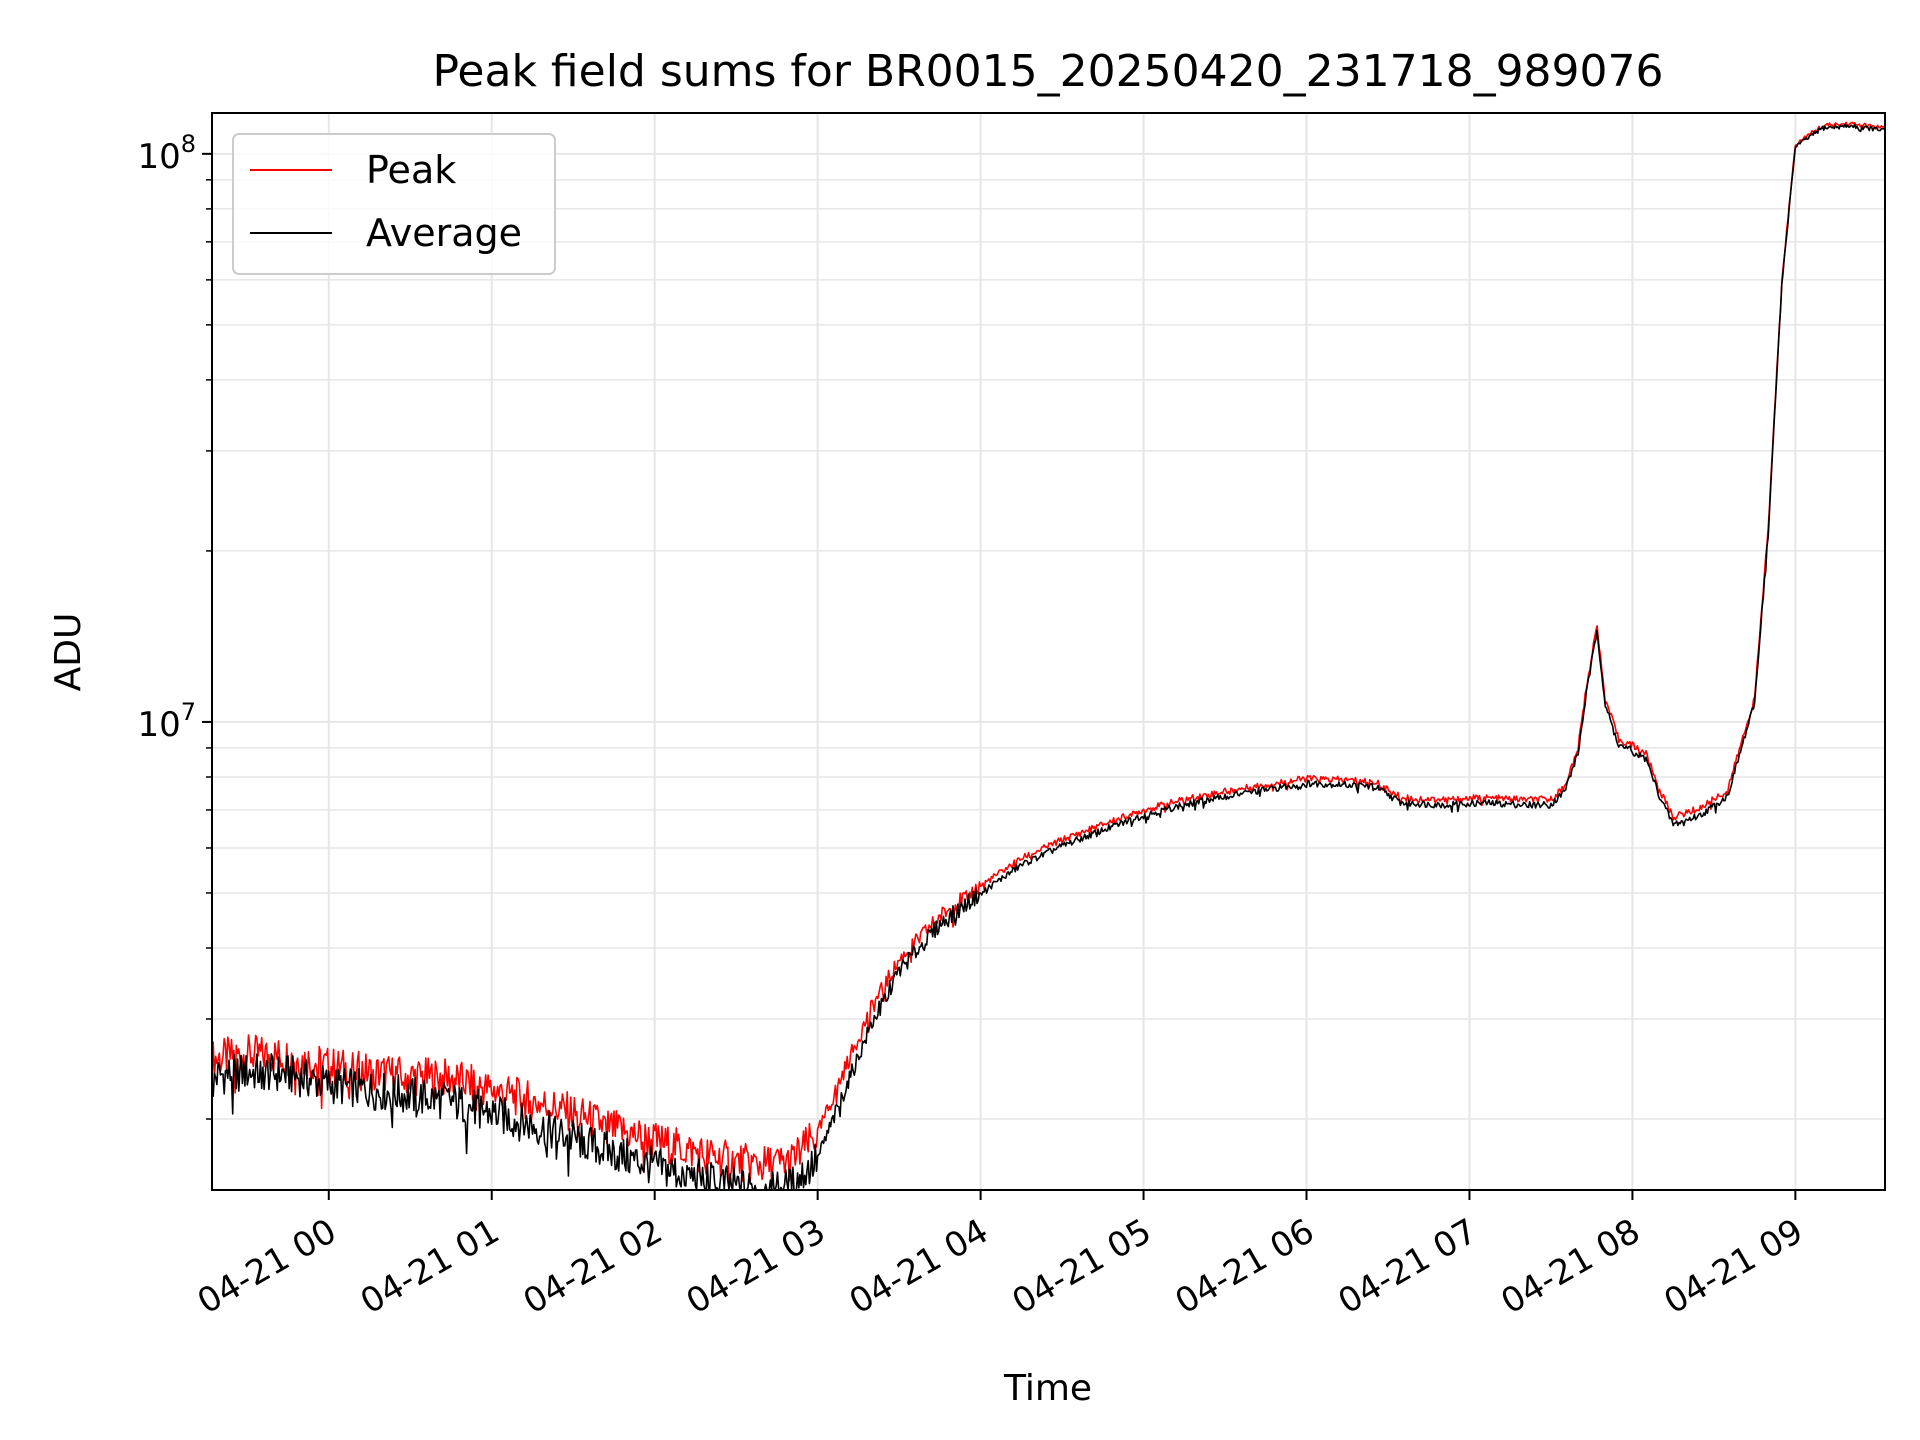 Image resolution: width=1920 pixels, height=1440 pixels. Describe the element at coordinates (188, 144) in the screenshot. I see `y-tick-exponent: 8` at that location.